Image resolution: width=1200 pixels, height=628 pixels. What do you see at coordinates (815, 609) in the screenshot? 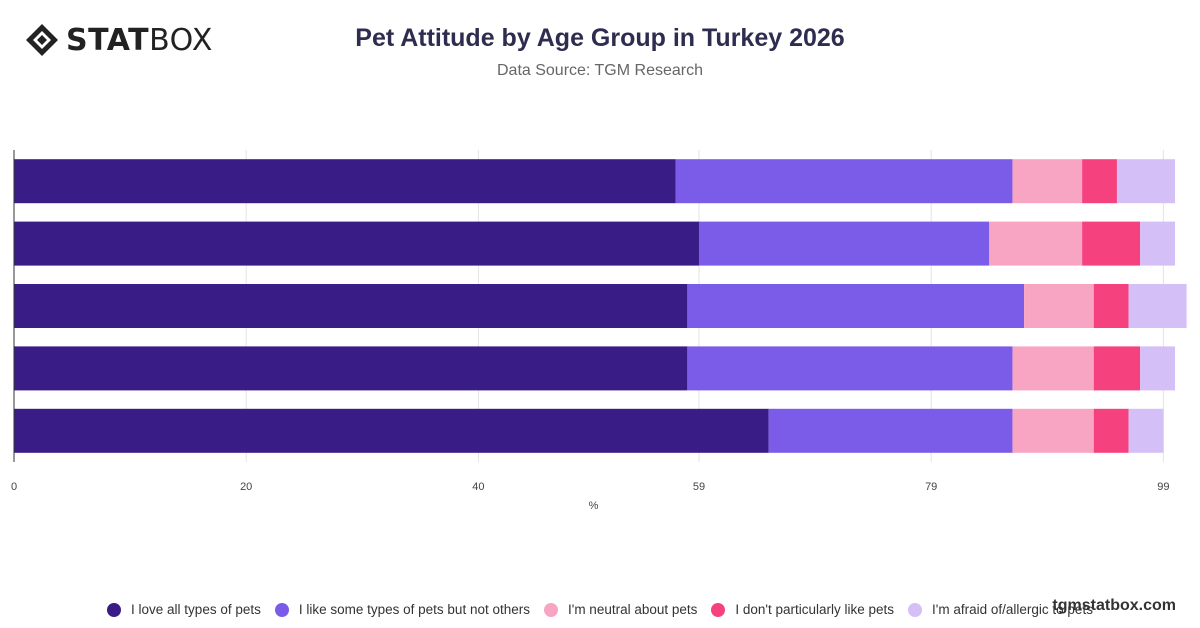
I see `legend-label: I don't particularly like pets` at bounding box center [815, 609].